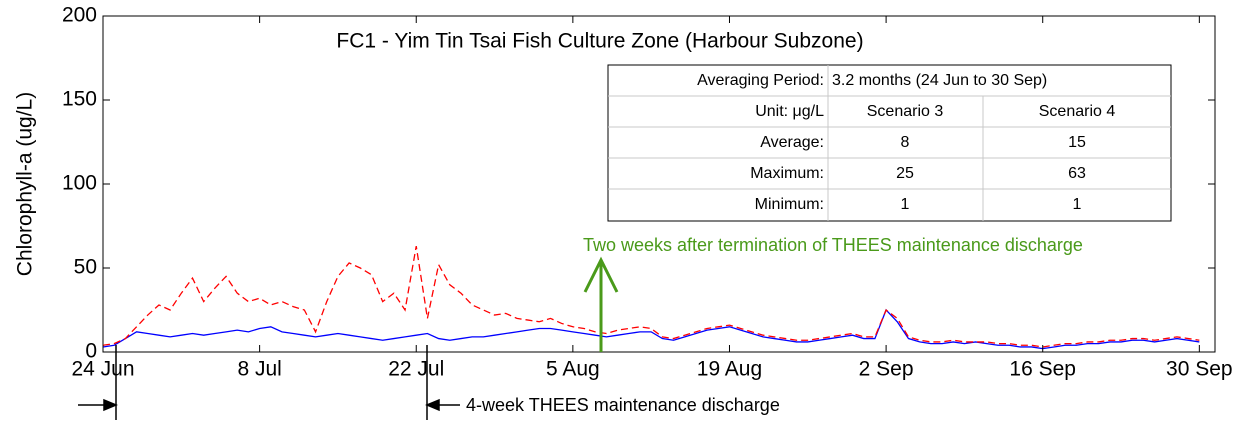 The width and height of the screenshot is (1256, 433). I want to click on x-tick-label: 22 Jul, so click(416, 369).